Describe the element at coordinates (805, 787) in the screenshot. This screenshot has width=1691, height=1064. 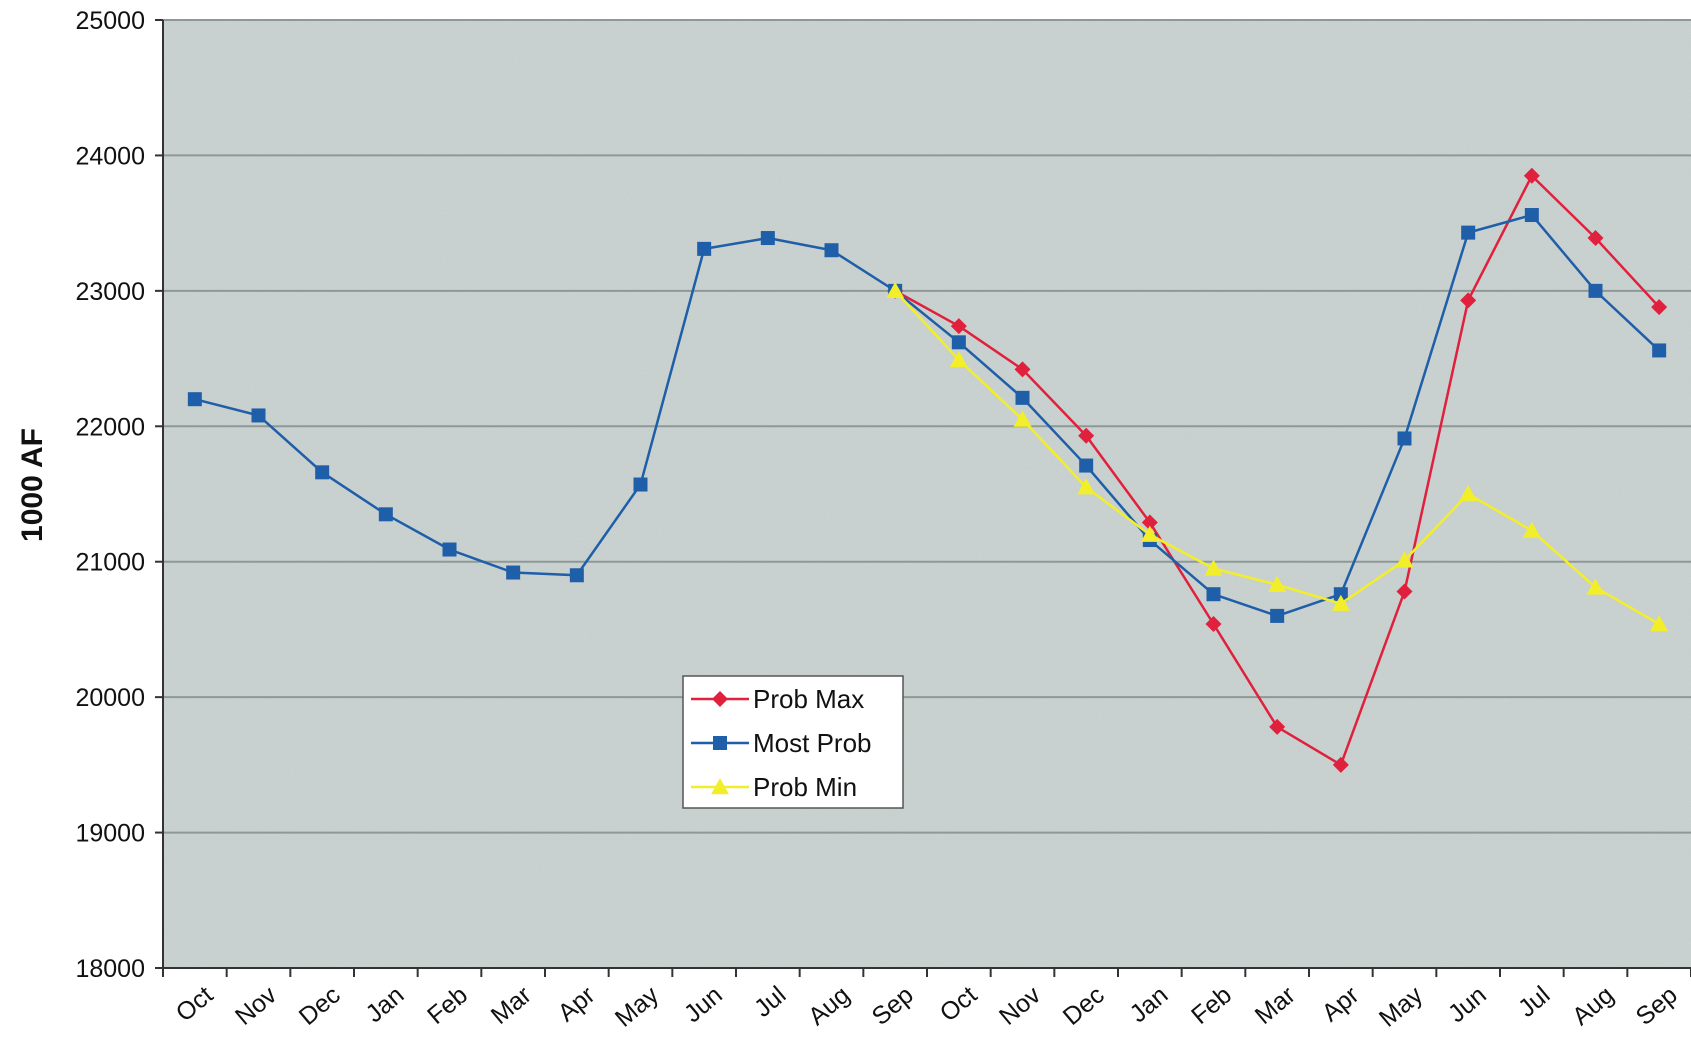
I see `legend-label-prob-min: Prob Min` at that location.